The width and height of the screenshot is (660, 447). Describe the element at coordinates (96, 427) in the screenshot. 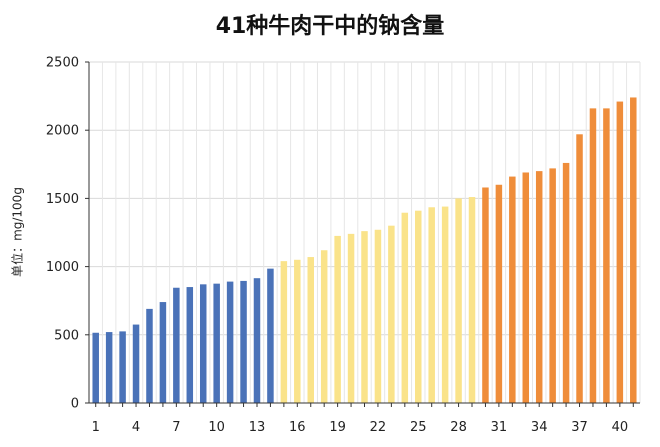

I see `x-tick-label-1: 1` at that location.